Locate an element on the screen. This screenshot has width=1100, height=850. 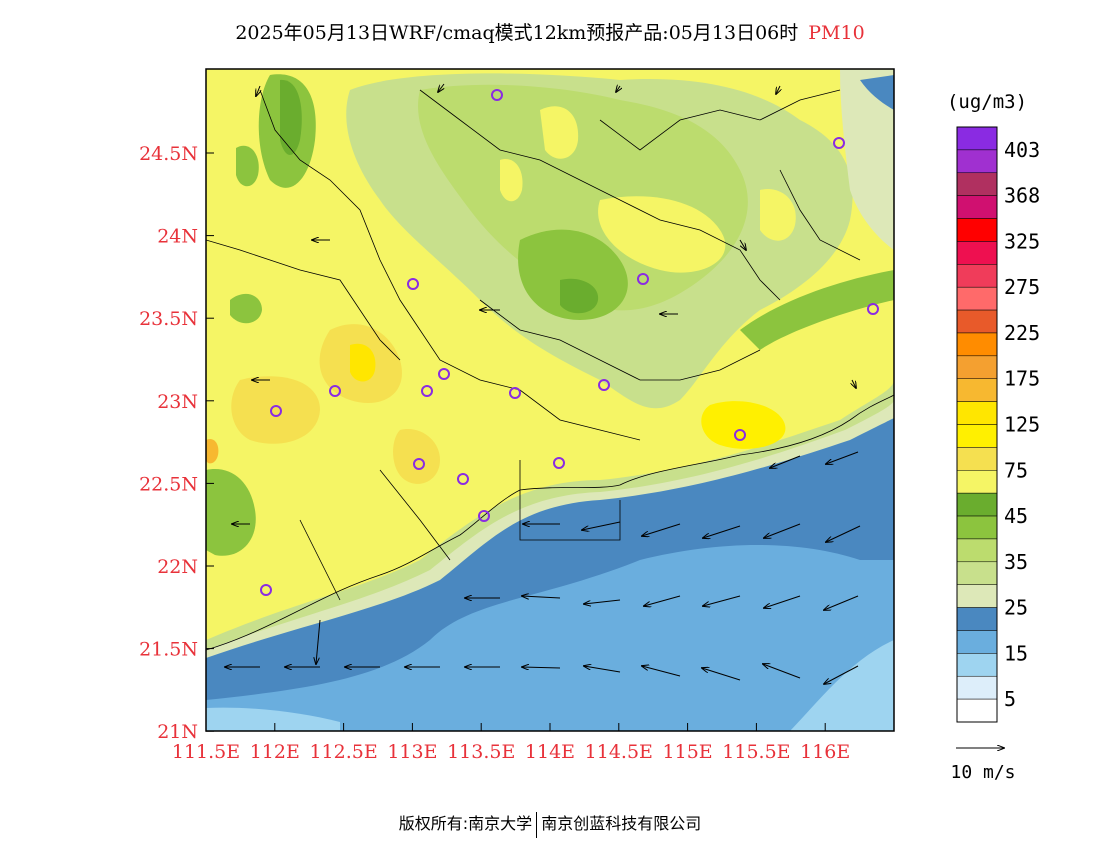
legend-label: 125 is located at coordinates (1022, 425).